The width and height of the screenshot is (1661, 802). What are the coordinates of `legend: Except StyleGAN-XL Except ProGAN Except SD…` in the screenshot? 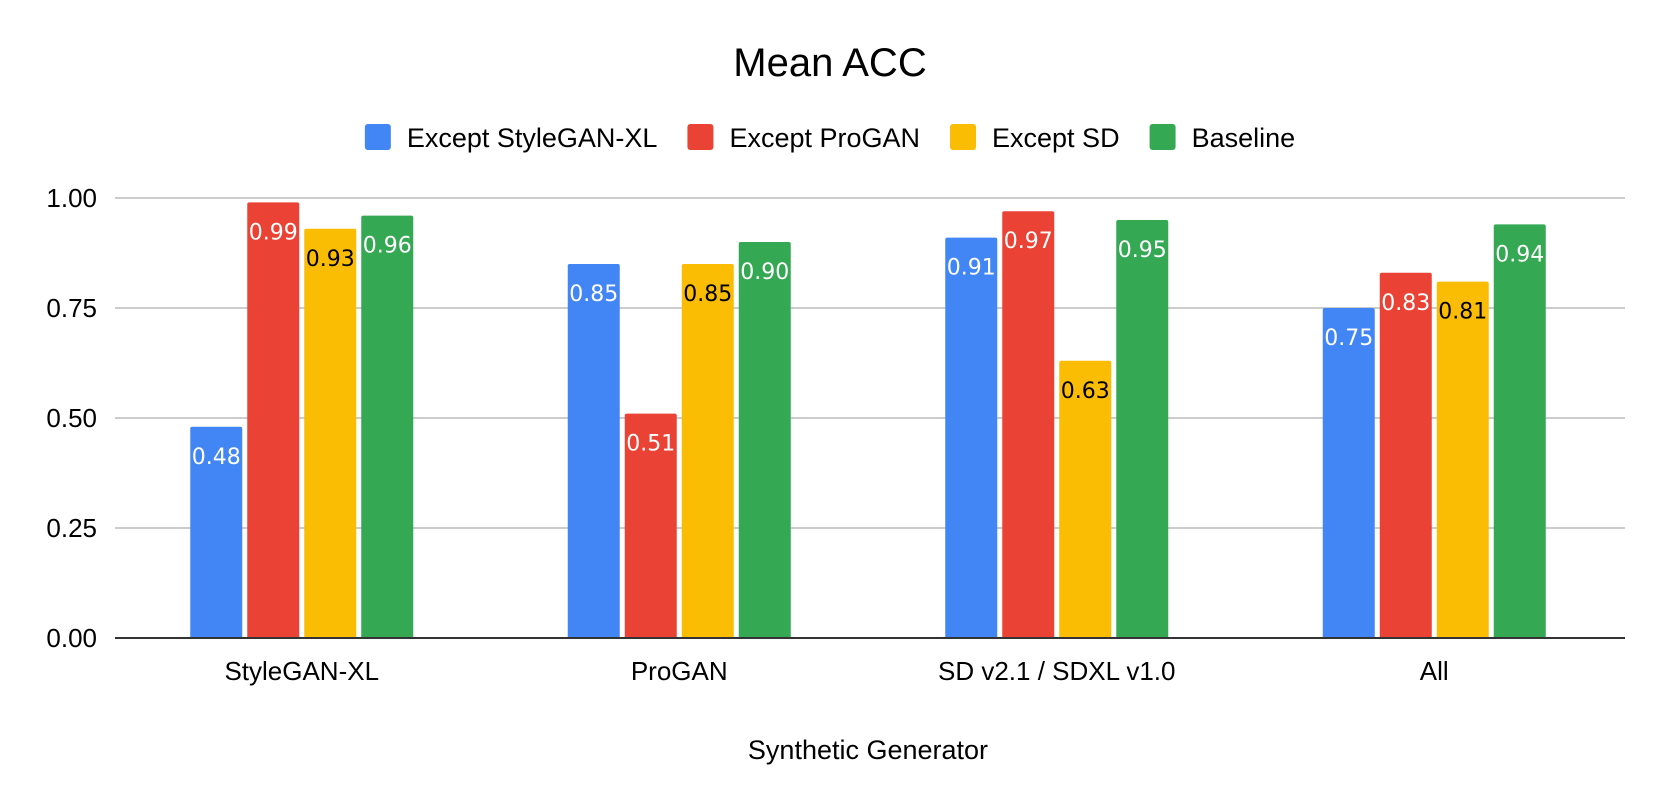 It's located at (830, 138).